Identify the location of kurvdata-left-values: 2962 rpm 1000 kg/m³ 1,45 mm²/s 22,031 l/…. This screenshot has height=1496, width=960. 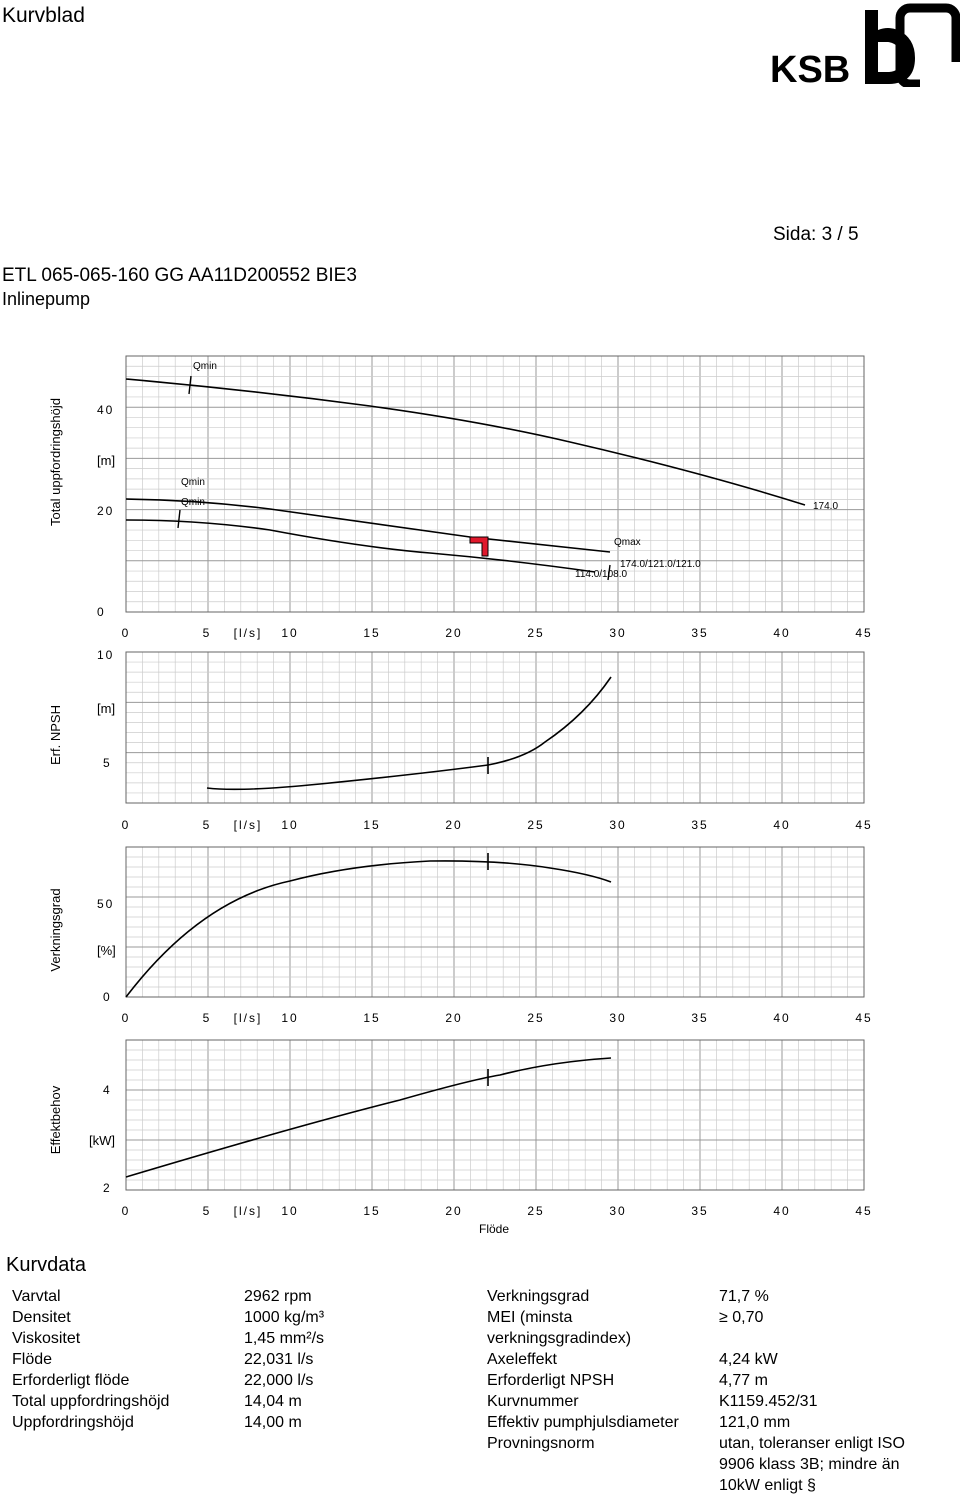
(284, 1359).